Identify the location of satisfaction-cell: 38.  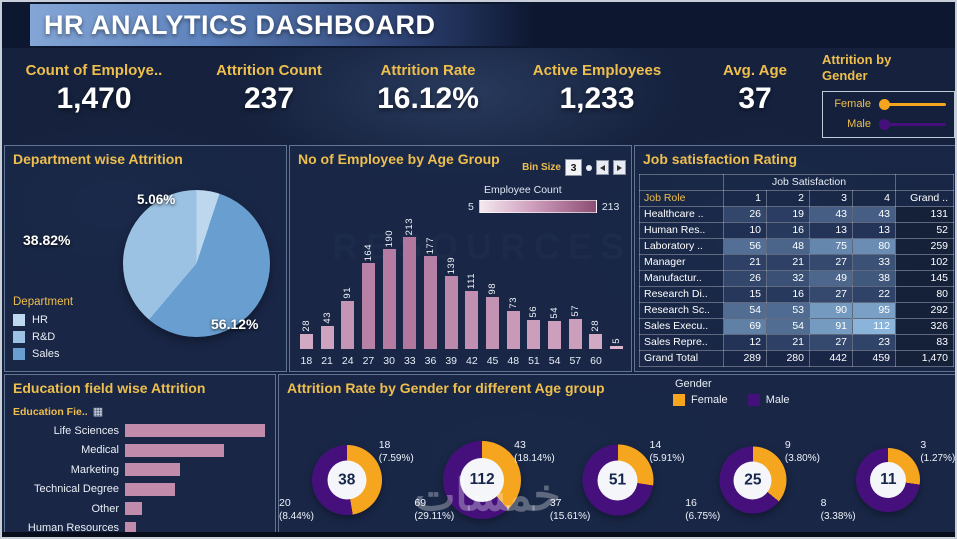
(874, 278).